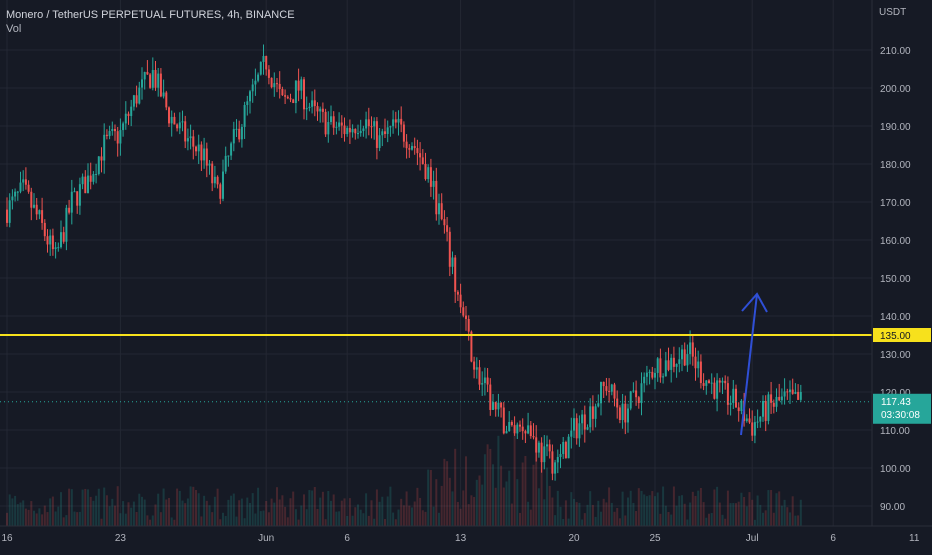 The image size is (932, 555). What do you see at coordinates (902, 263) in the screenshot?
I see `price-scale` at bounding box center [902, 263].